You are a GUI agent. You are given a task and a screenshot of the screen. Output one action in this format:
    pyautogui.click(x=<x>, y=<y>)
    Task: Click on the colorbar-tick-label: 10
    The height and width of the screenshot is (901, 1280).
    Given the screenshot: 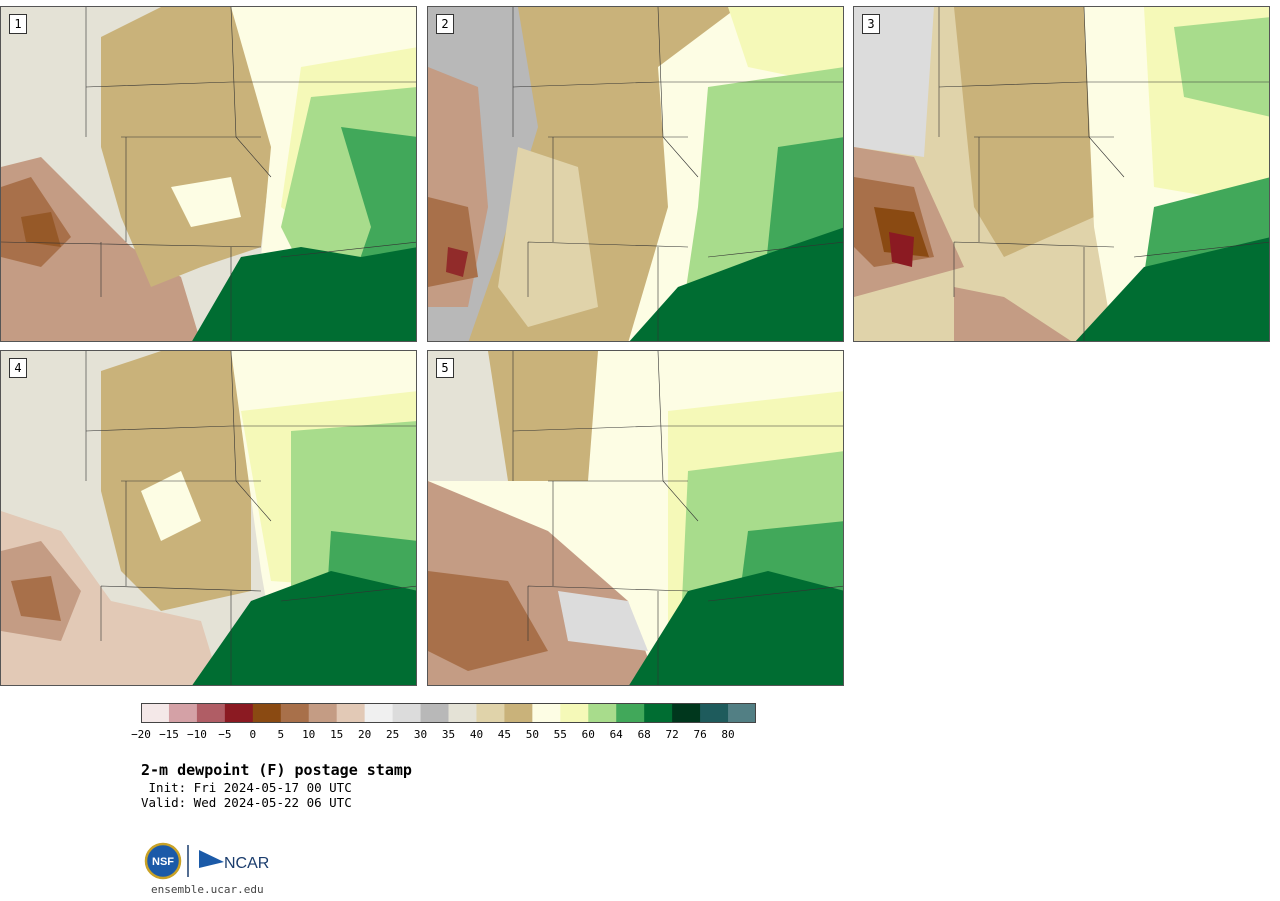 What is the action you would take?
    pyautogui.click(x=309, y=734)
    